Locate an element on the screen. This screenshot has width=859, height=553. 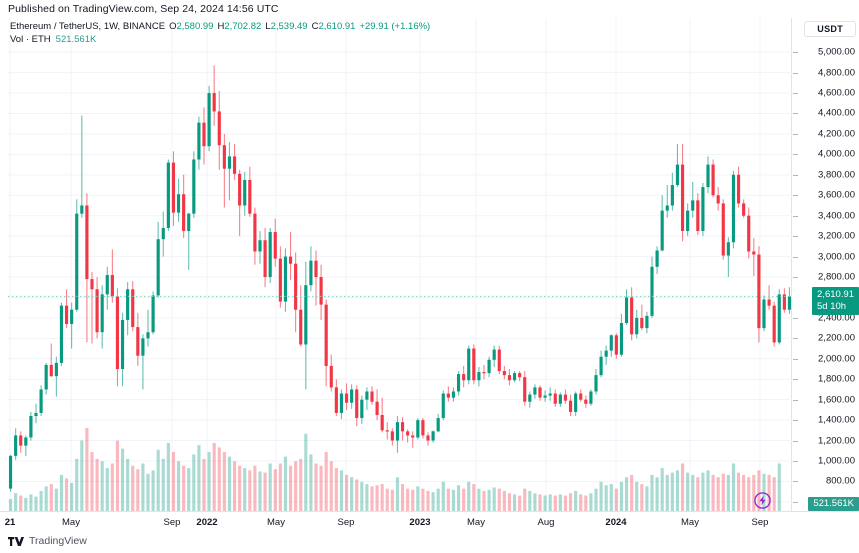
price-tick-label: 3,400.00 is located at coordinates (836, 216).